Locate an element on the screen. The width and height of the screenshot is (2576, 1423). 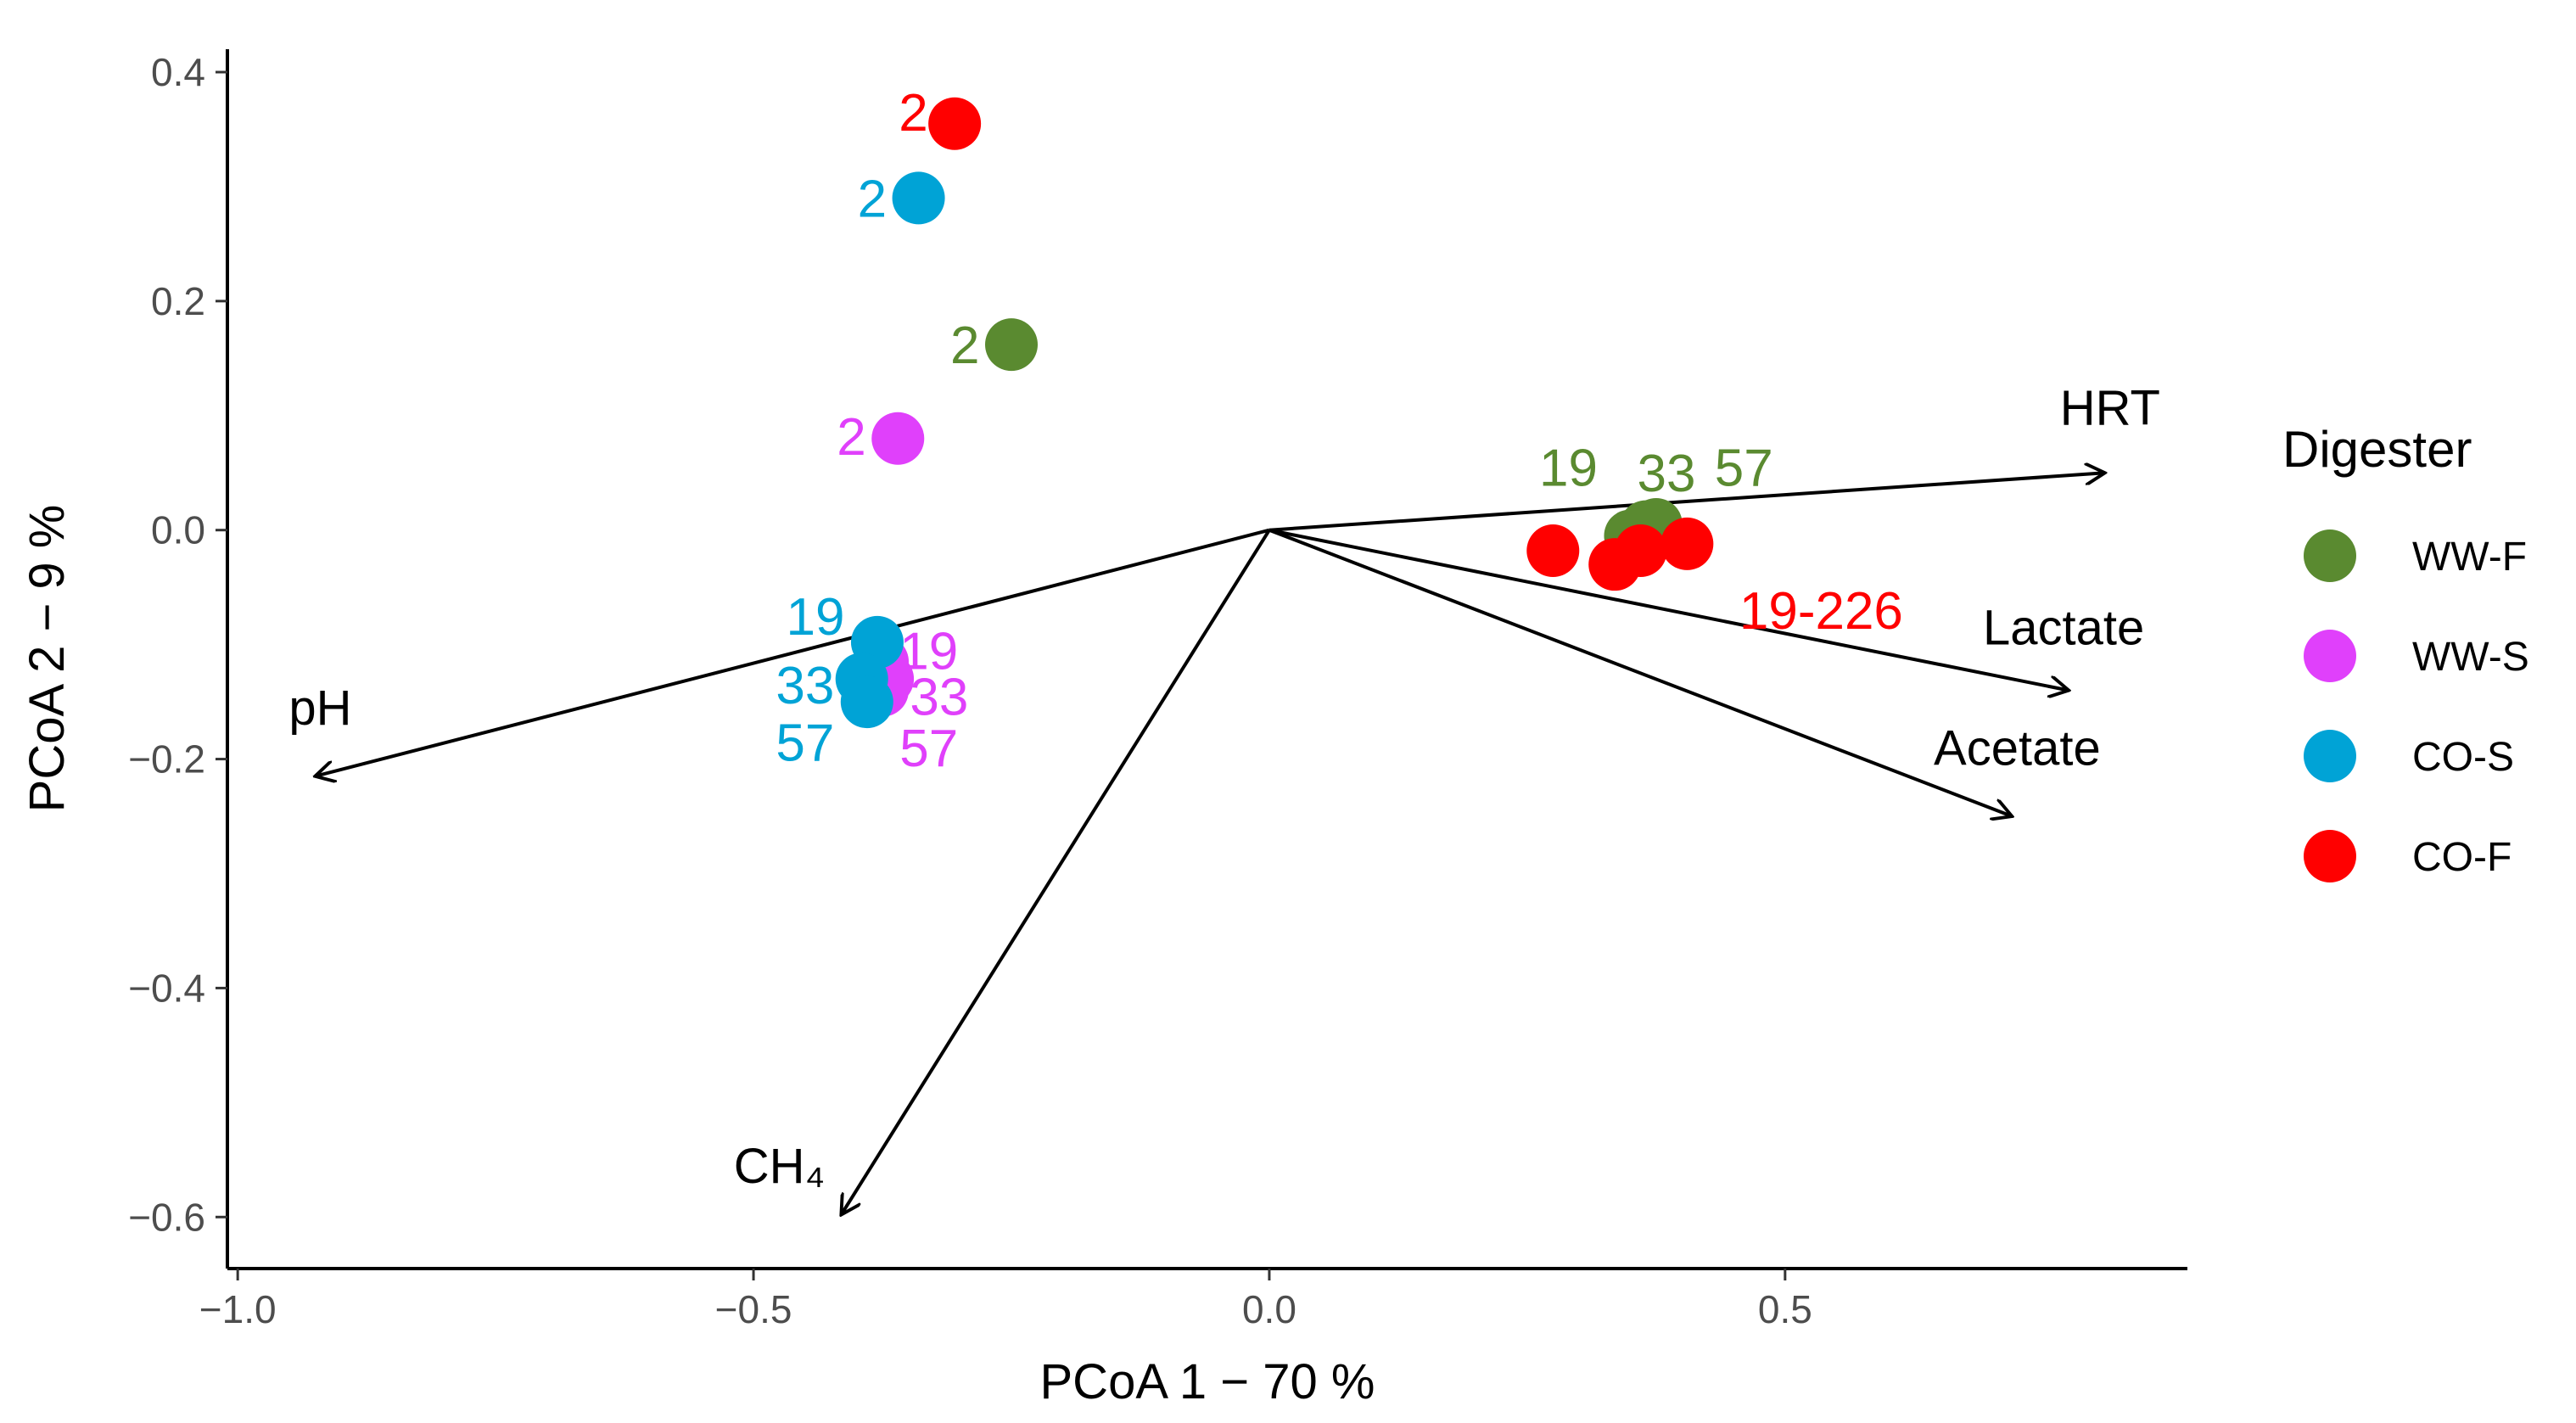
legend: Digester WW-F WW-S CO-S CO-F is located at coordinates (2405, 651).